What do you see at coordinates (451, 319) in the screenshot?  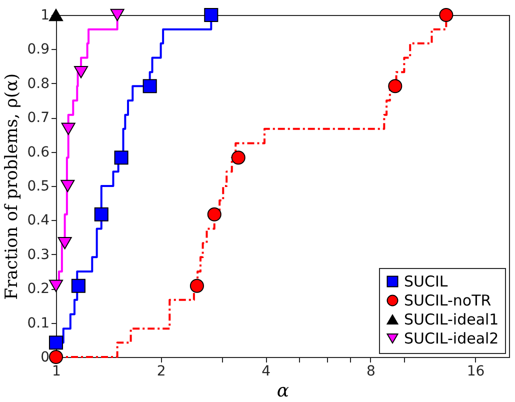 I see `legend-label: SUCIL-ideal1` at bounding box center [451, 319].